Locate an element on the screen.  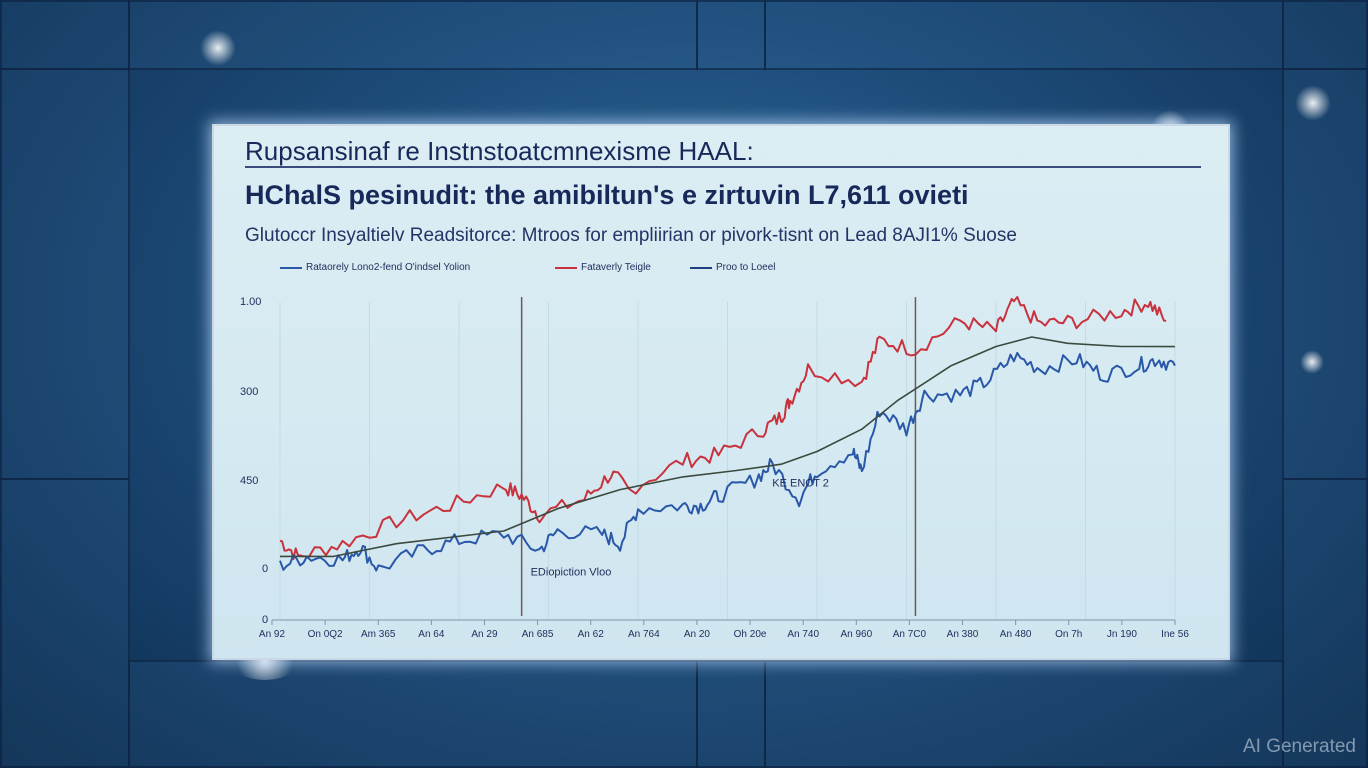
y-tick-label: 300 is located at coordinates (249, 392).